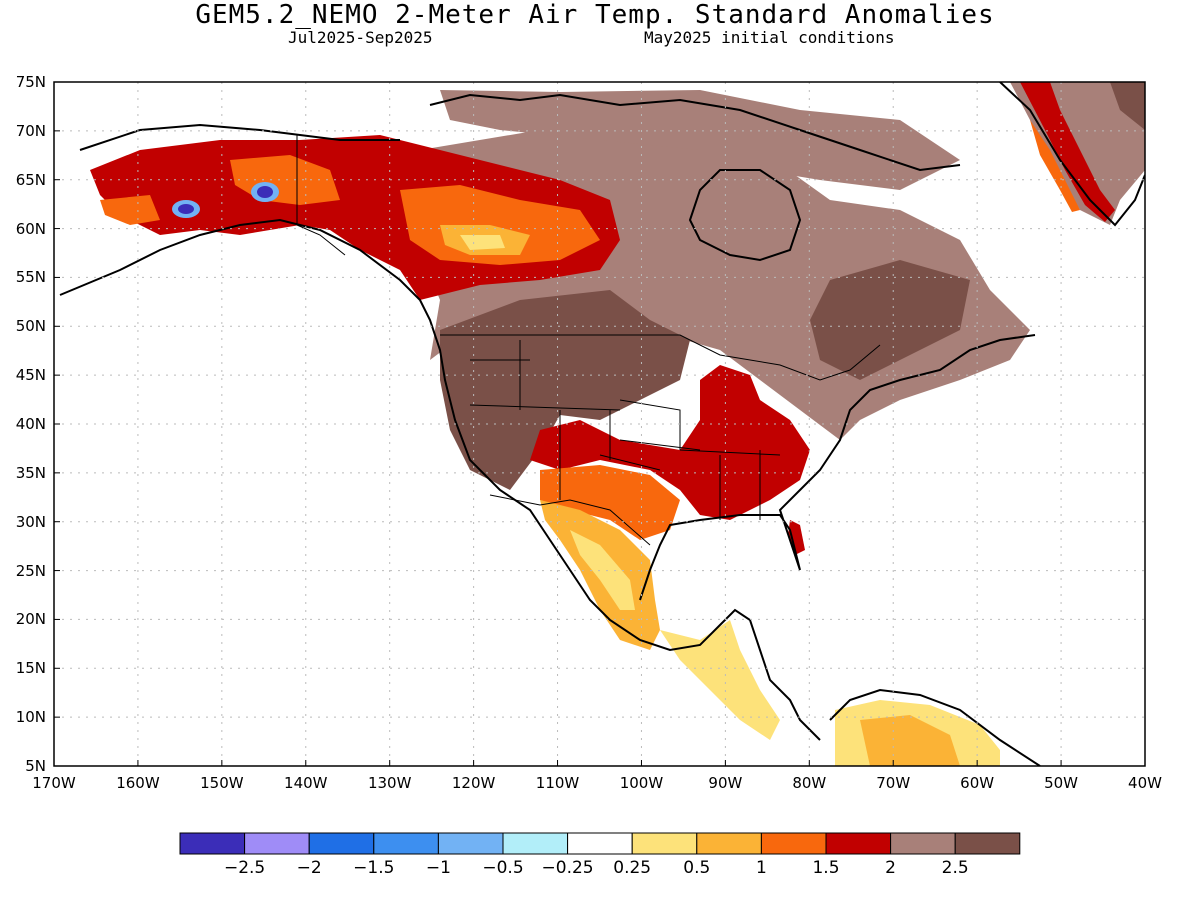 The width and height of the screenshot is (1200, 900). Describe the element at coordinates (265, 192) in the screenshot. I see `cold-spot-alaska-east-core` at that location.